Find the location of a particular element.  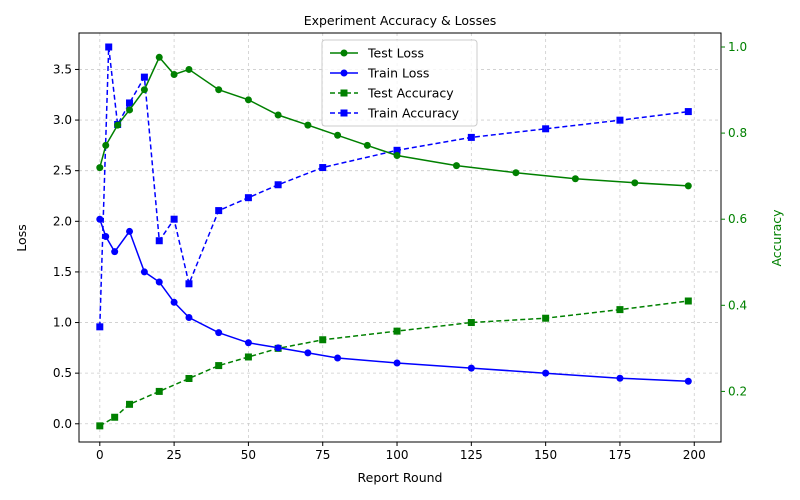

y-left-tick-label: 2.5 is located at coordinates (62, 171).